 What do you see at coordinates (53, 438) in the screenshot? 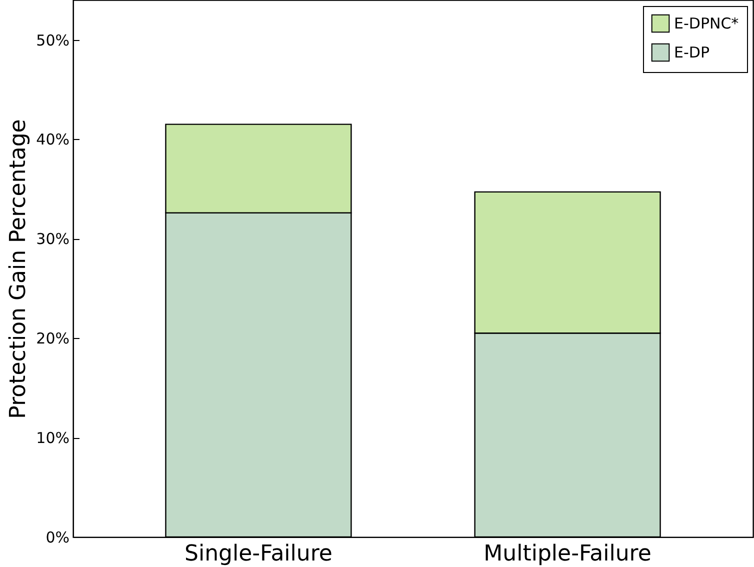
I see `y-tick-label: 10%` at bounding box center [53, 438].